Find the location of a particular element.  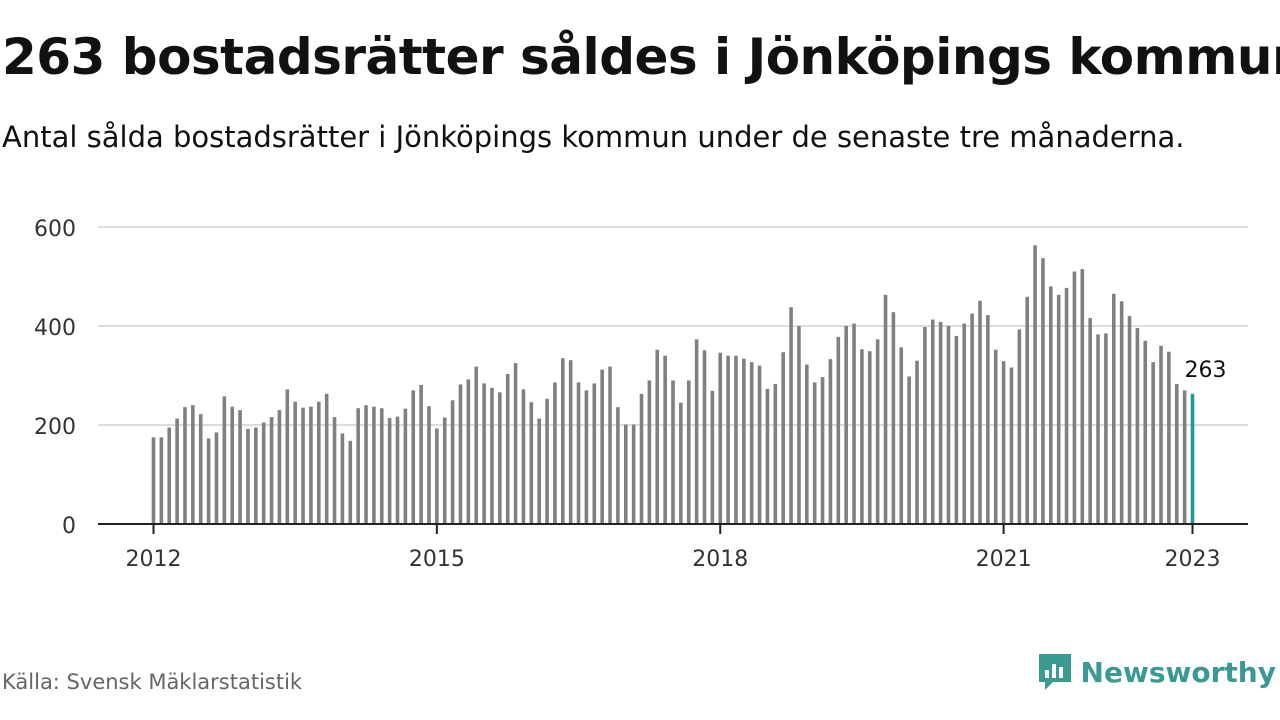

newsworthy-logo-icon is located at coordinates (1054, 672).